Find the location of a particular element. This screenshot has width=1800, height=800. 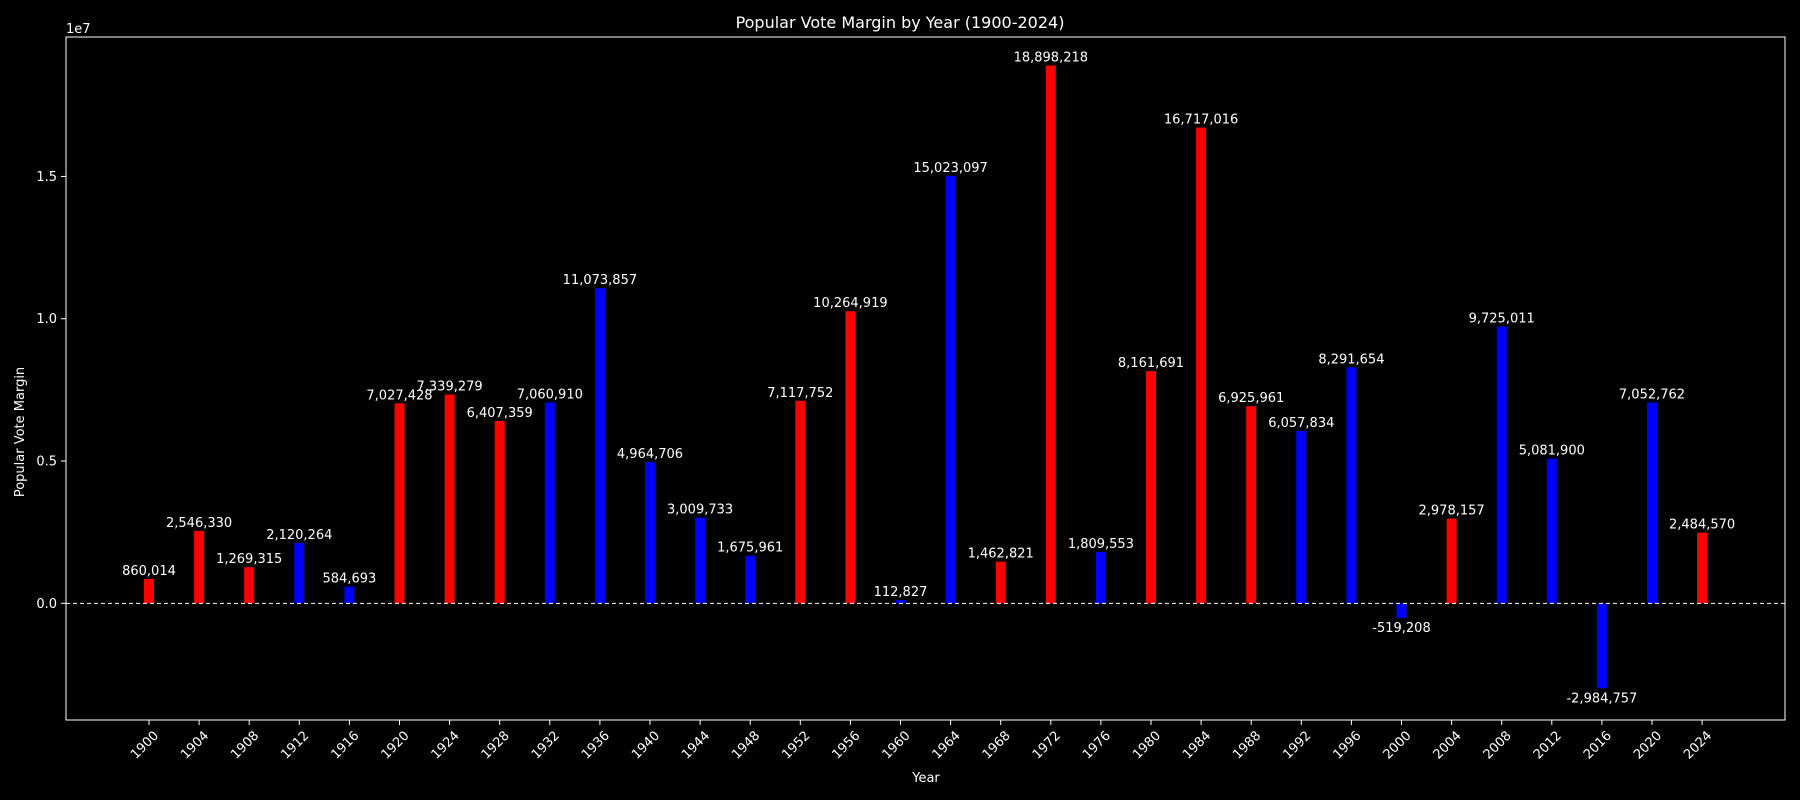

bar-1972 is located at coordinates (1050, 334).